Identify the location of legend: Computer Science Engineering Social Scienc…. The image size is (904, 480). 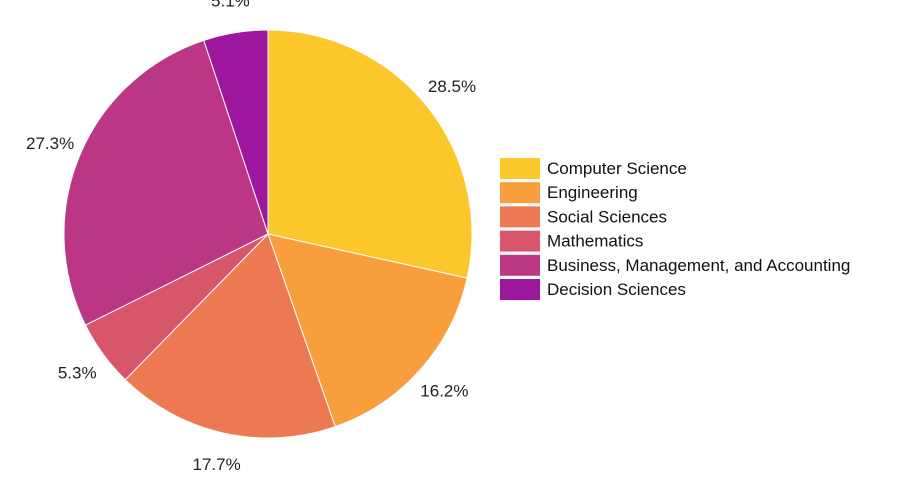
(675, 229).